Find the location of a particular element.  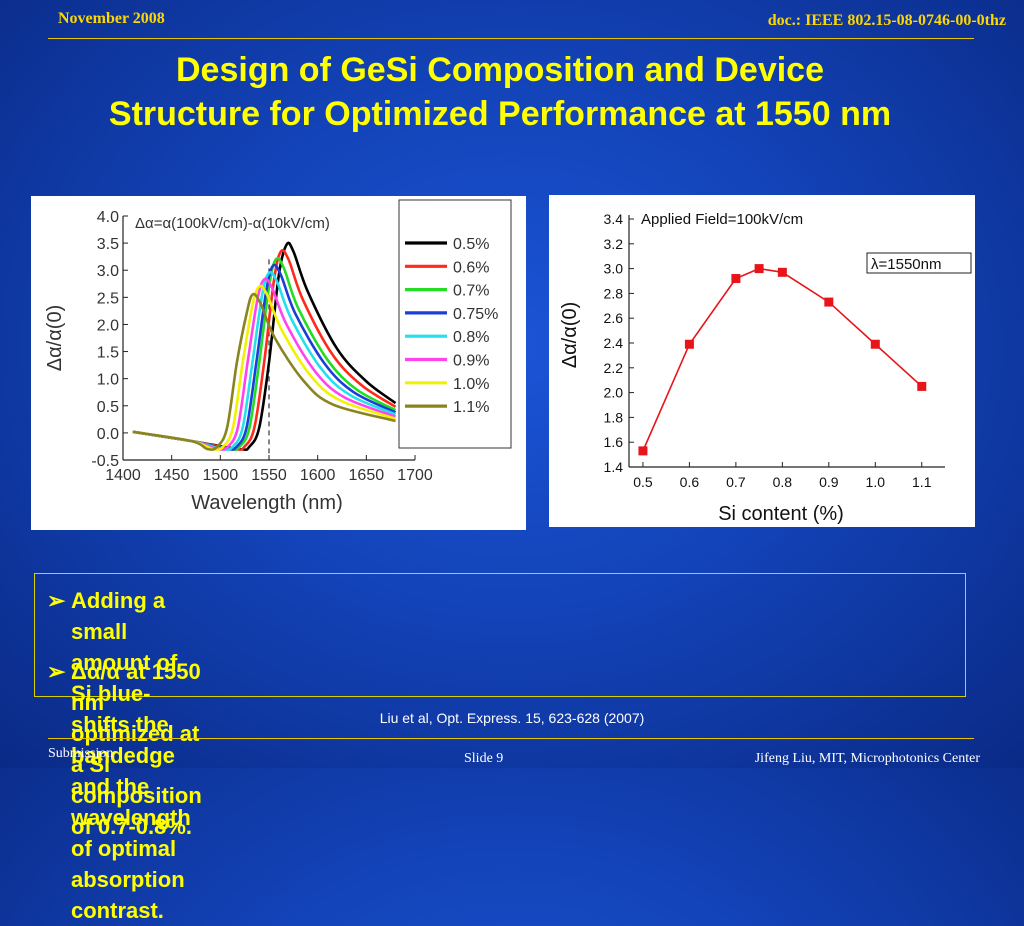

x-tick-label: 1550 is located at coordinates (269, 475).